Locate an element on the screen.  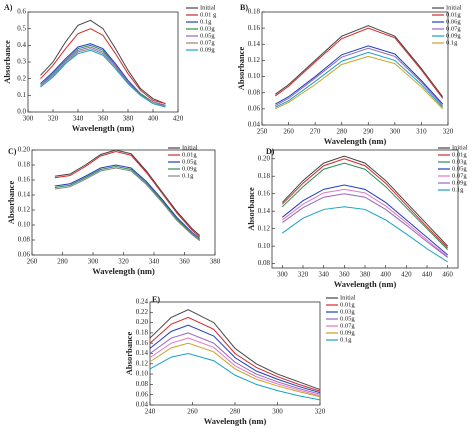
y-tick-label: 0.4 is located at coordinates (21, 45).